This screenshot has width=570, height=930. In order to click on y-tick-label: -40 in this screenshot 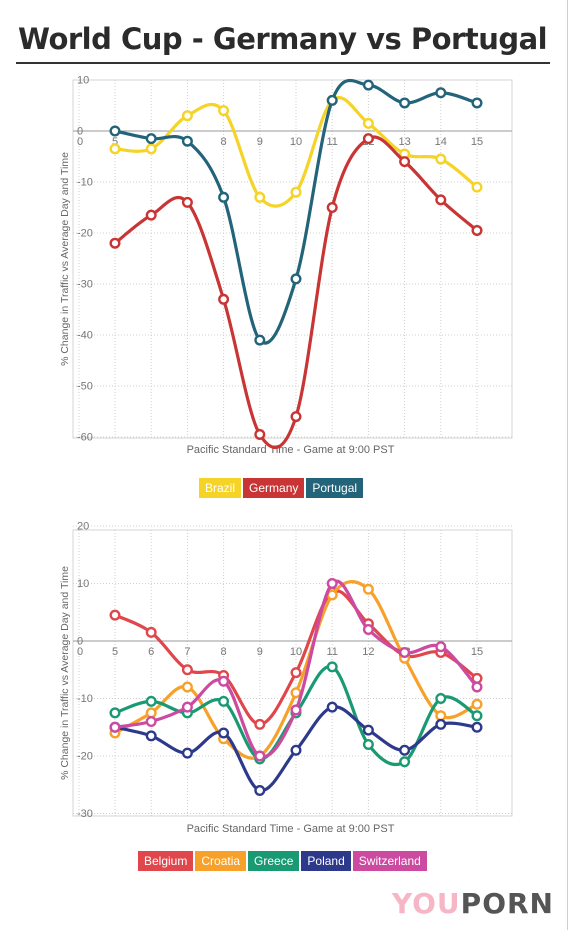, I will do `click(85, 336)`.